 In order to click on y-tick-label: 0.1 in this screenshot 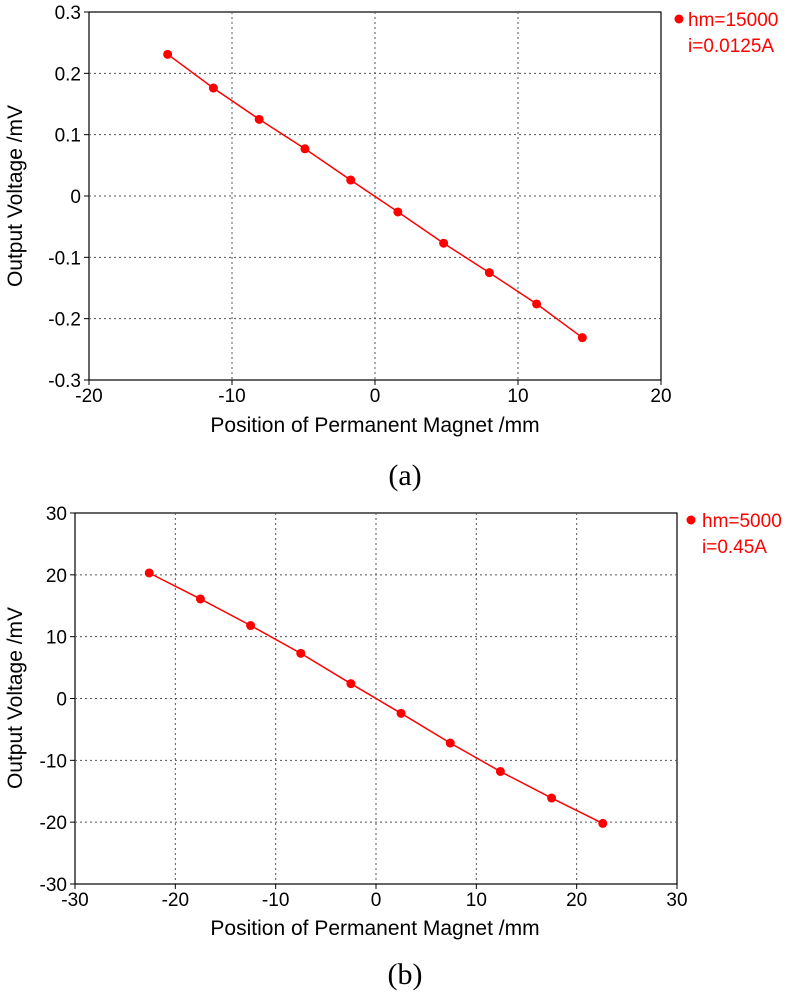, I will do `click(68, 136)`.